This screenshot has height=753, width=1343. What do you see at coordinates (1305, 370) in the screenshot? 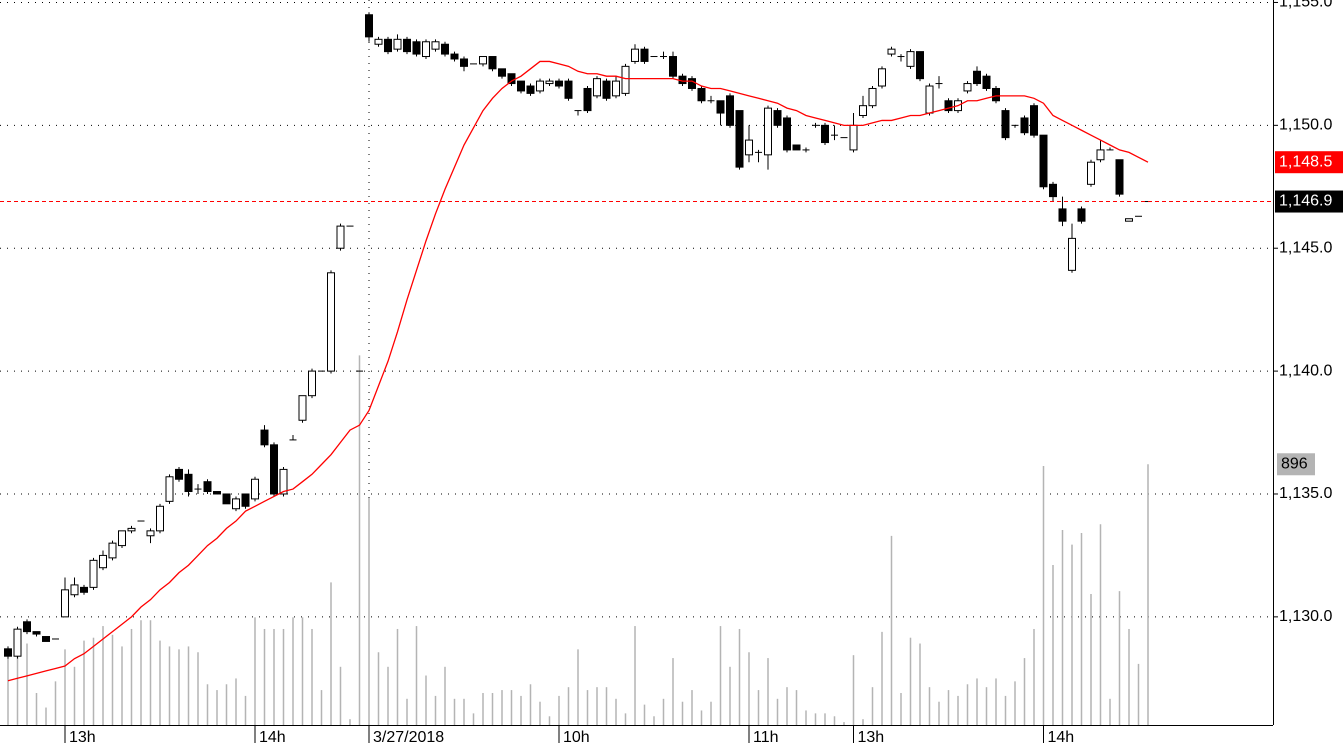
I see `y-tick-label: 1,140.0` at bounding box center [1305, 370].